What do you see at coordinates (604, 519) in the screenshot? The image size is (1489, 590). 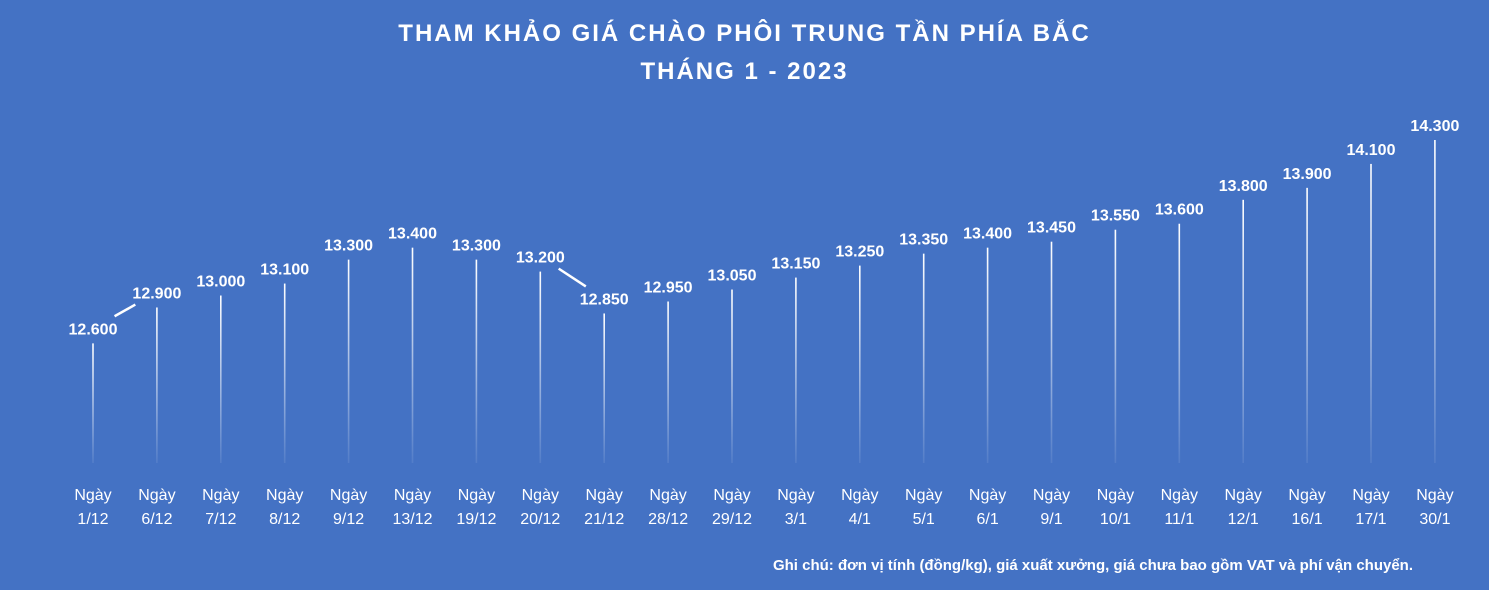 I see `x-tick-label: 21/12` at bounding box center [604, 519].